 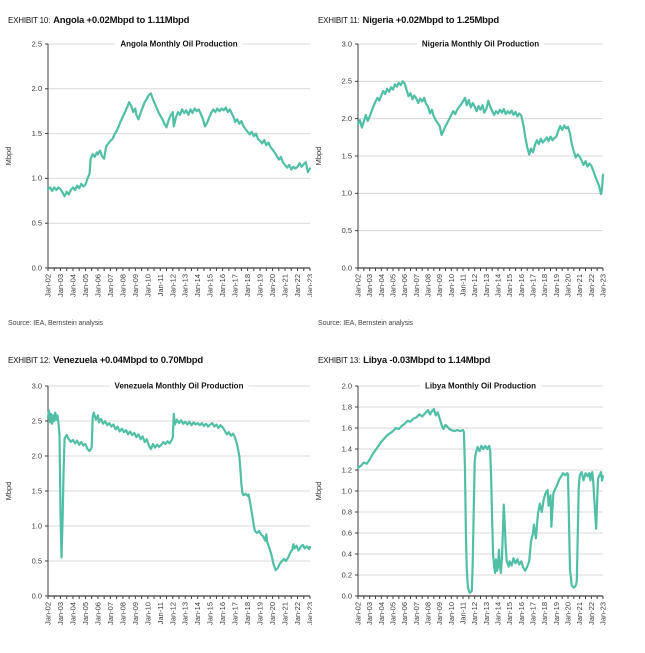 I want to click on exhibit-12-headline: Venezuela +0.04Mbpd to 0.70Mbpd, so click(x=128, y=360).